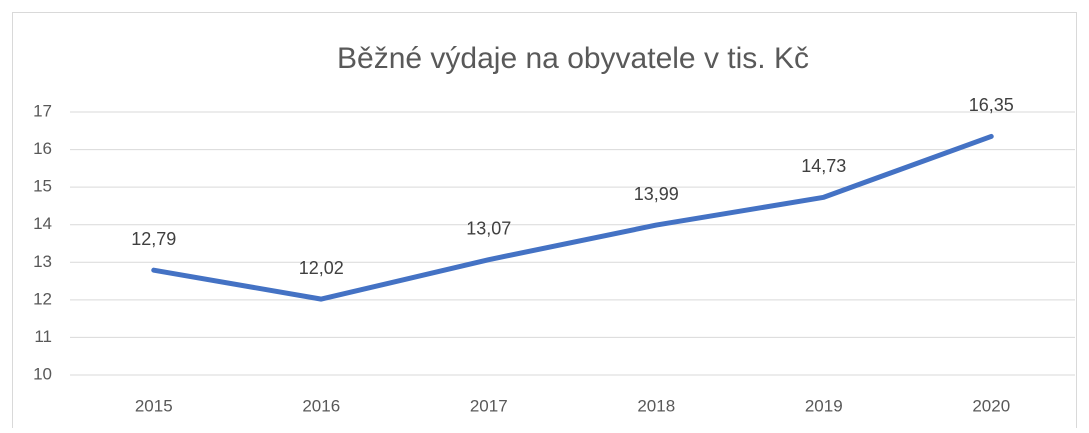  Describe the element at coordinates (154, 405) in the screenshot. I see `x-tick-label: 2015` at that location.